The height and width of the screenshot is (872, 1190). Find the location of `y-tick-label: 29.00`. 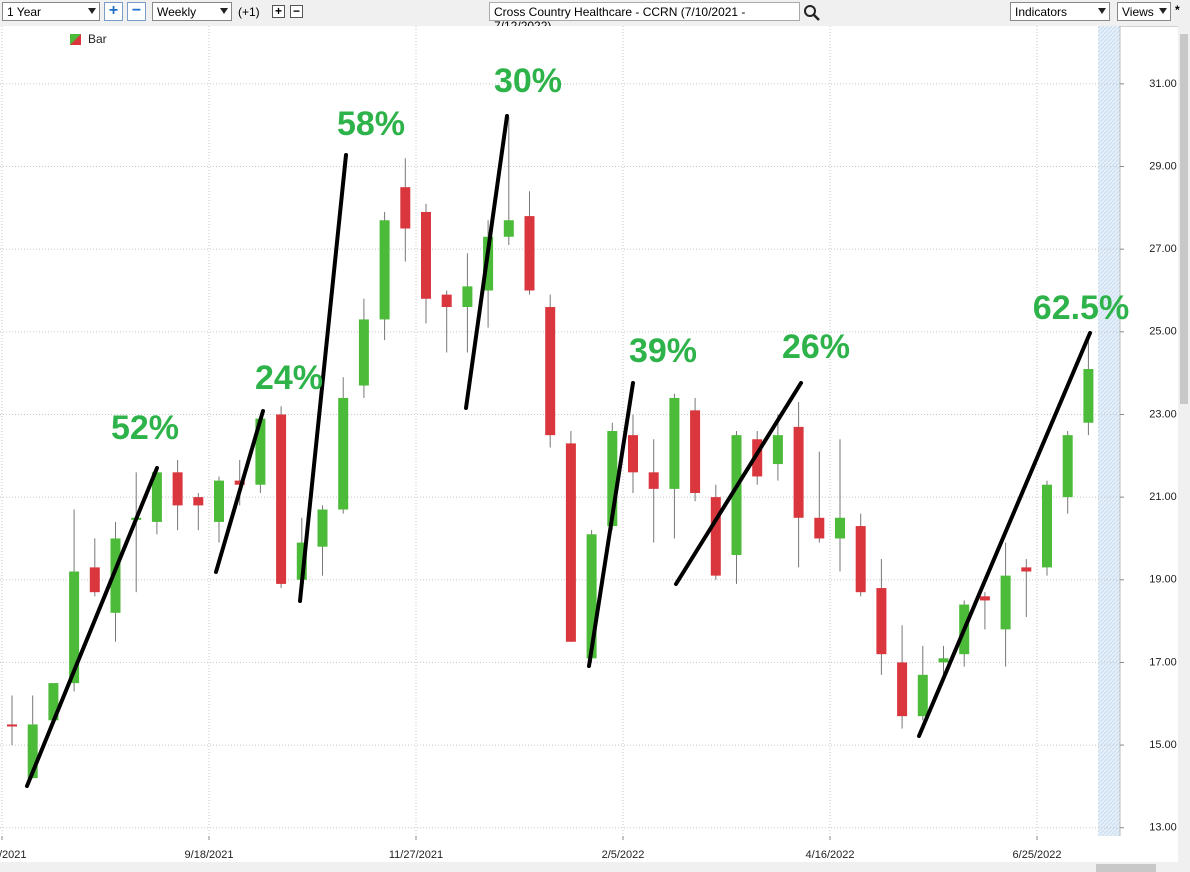

y-tick-label: 29.00 is located at coordinates (1163, 166).